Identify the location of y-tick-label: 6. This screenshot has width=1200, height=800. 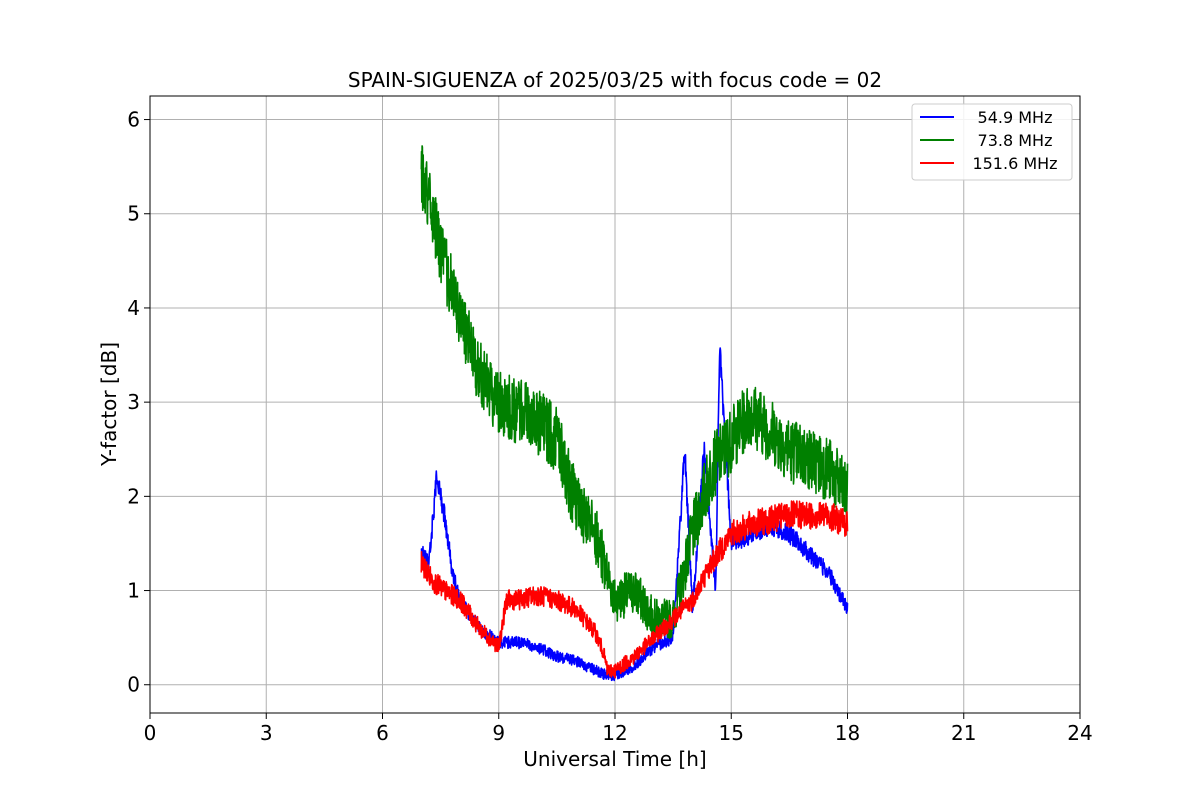
(133, 120).